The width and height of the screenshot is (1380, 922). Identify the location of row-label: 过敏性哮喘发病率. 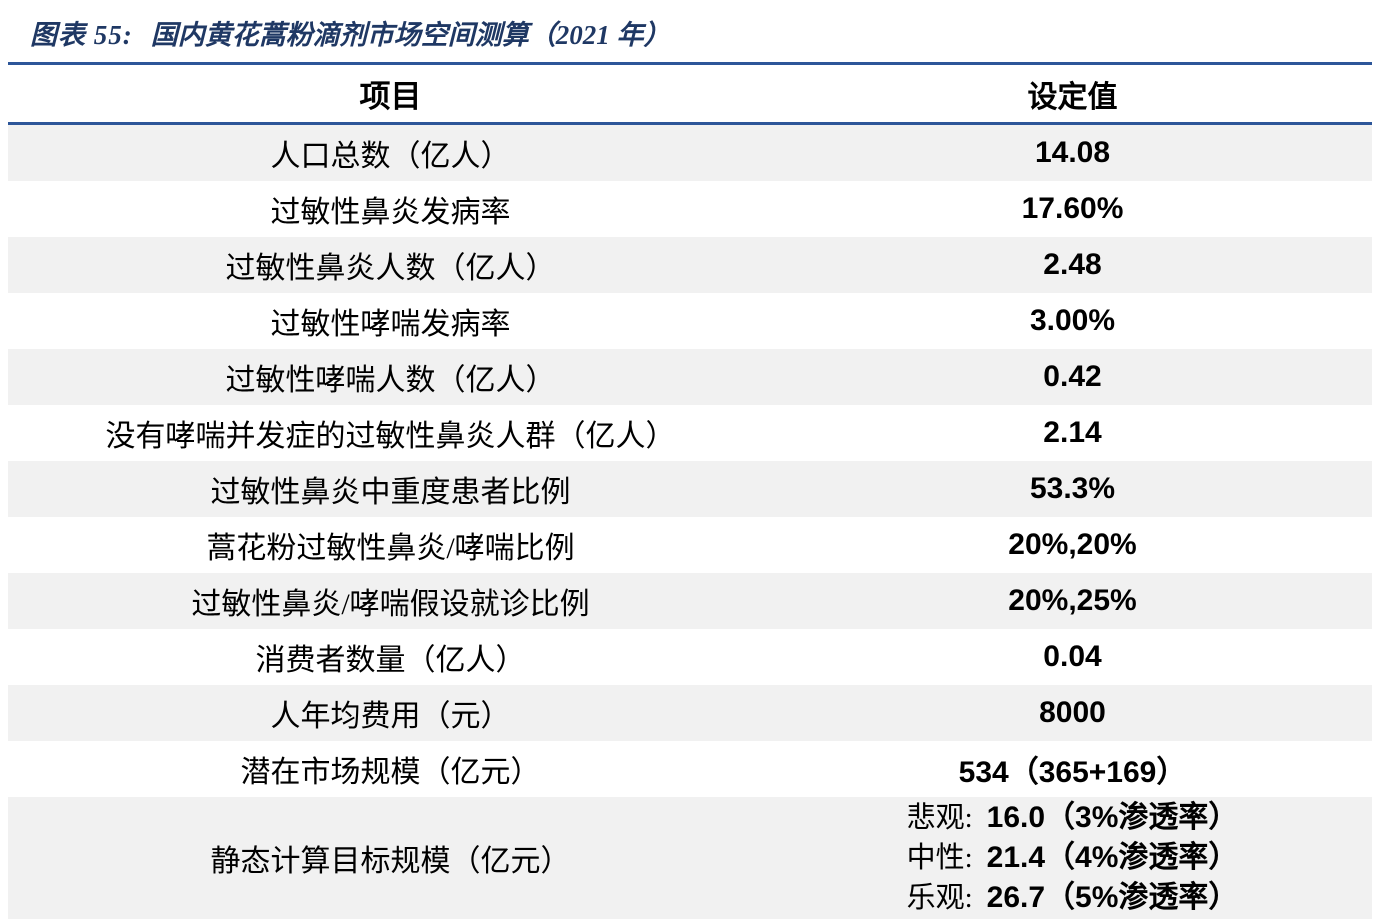
(390, 324).